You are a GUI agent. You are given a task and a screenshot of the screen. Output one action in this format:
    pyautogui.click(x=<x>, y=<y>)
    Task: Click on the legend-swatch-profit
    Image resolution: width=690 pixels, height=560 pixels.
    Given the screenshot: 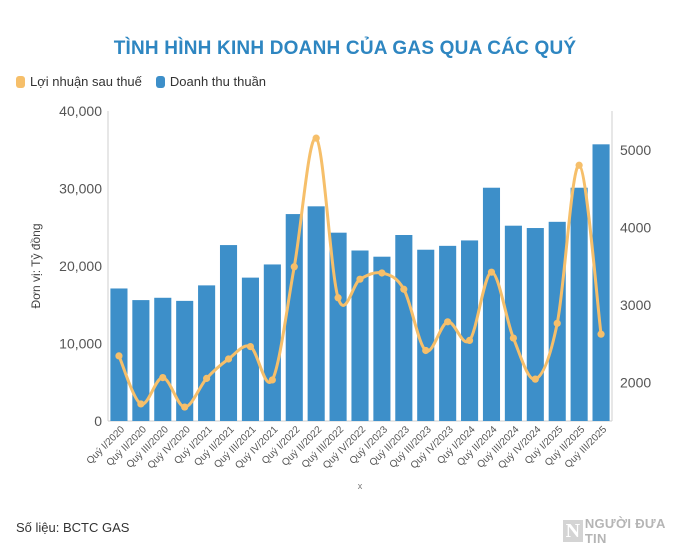 What is the action you would take?
    pyautogui.click(x=20, y=81)
    